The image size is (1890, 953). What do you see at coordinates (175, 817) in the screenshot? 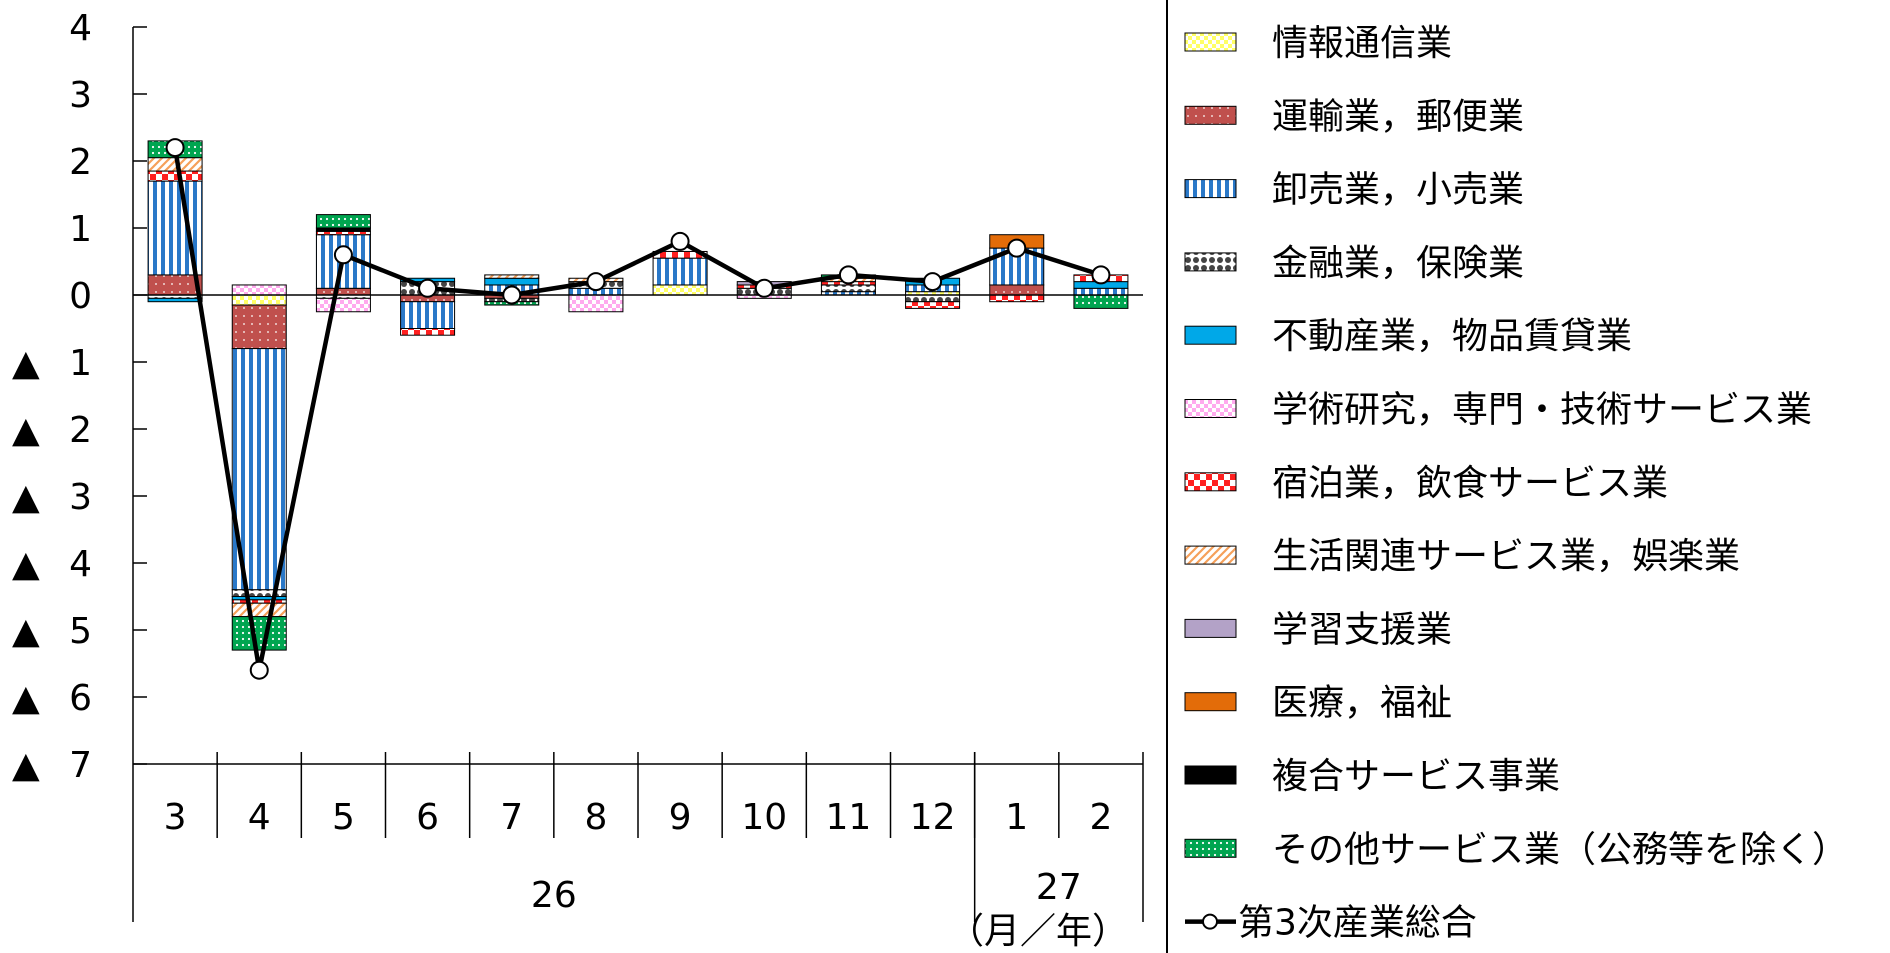
I see `x-tick-label: 3` at bounding box center [175, 817].